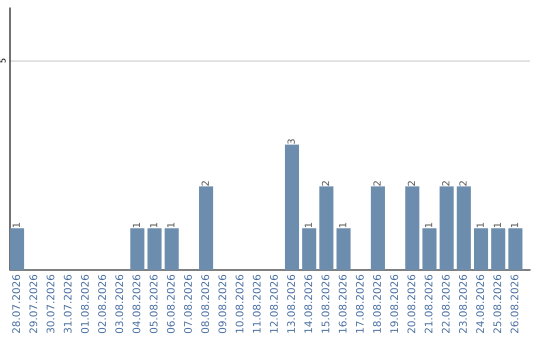 Image resolution: width=540 pixels, height=340 pixels. What do you see at coordinates (291, 141) in the screenshot?
I see `data-label: 3` at bounding box center [291, 141].